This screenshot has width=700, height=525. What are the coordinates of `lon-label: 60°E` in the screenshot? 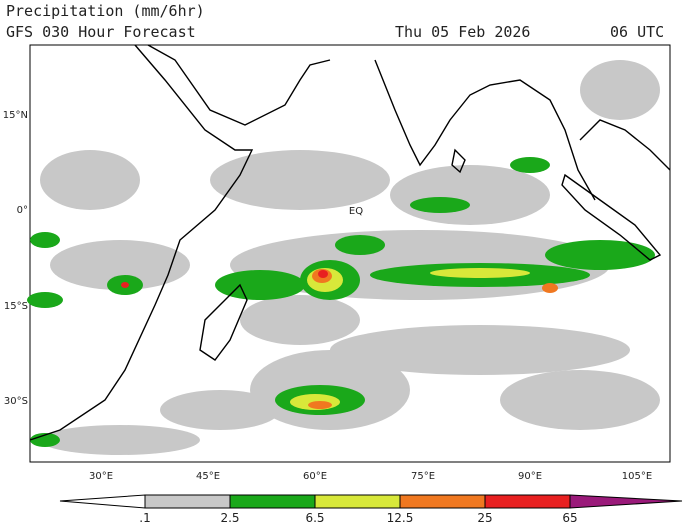 It's located at (315, 476).